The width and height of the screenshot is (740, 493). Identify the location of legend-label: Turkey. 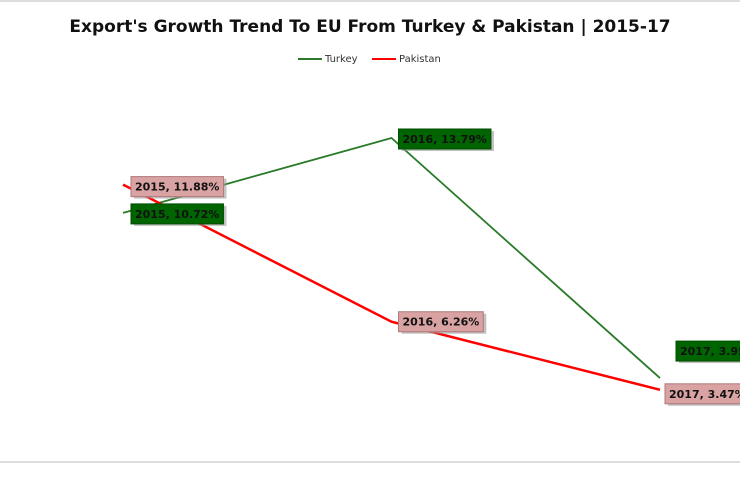
(341, 59).